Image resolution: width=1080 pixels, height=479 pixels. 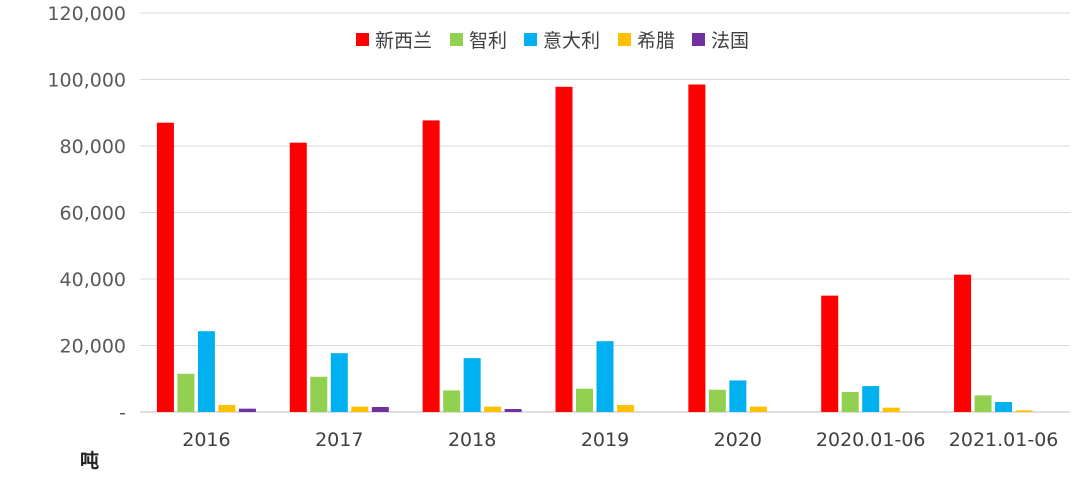 What do you see at coordinates (656, 41) in the screenshot?
I see `legend-label: 希腊` at bounding box center [656, 41].